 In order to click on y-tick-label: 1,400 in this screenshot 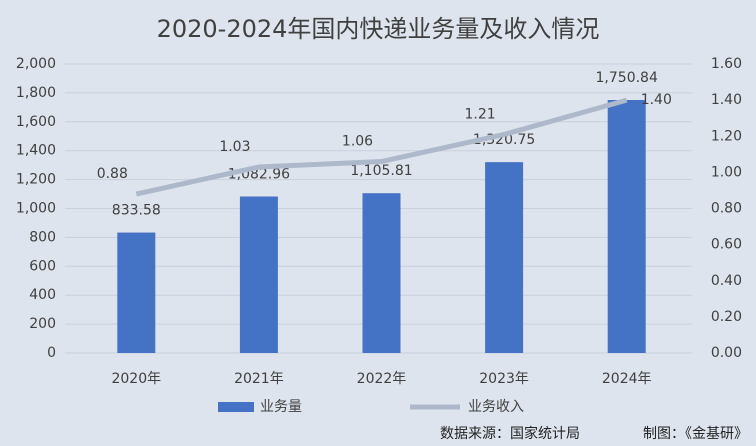, I will do `click(36, 151)`.